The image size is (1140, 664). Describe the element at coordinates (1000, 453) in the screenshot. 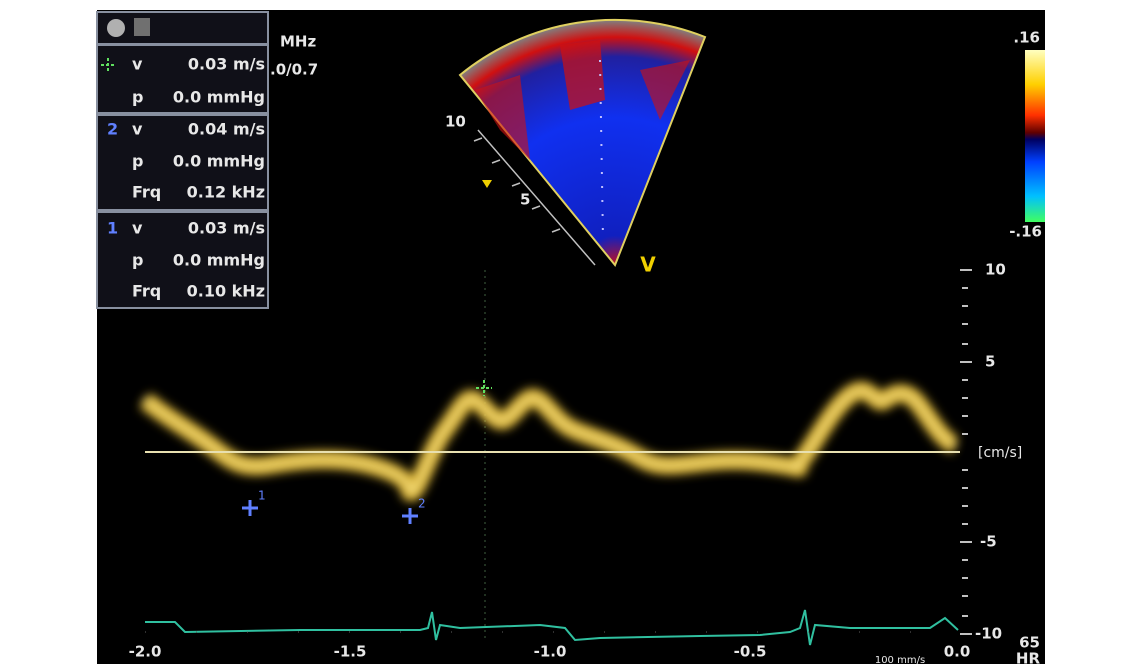

I see `velocity-unit: [cm/s]` at that location.